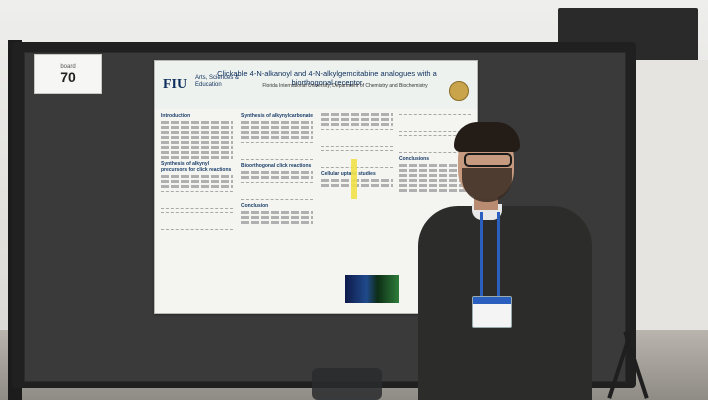  What do you see at coordinates (68, 77) in the screenshot?
I see `board-number: 70` at bounding box center [68, 77].